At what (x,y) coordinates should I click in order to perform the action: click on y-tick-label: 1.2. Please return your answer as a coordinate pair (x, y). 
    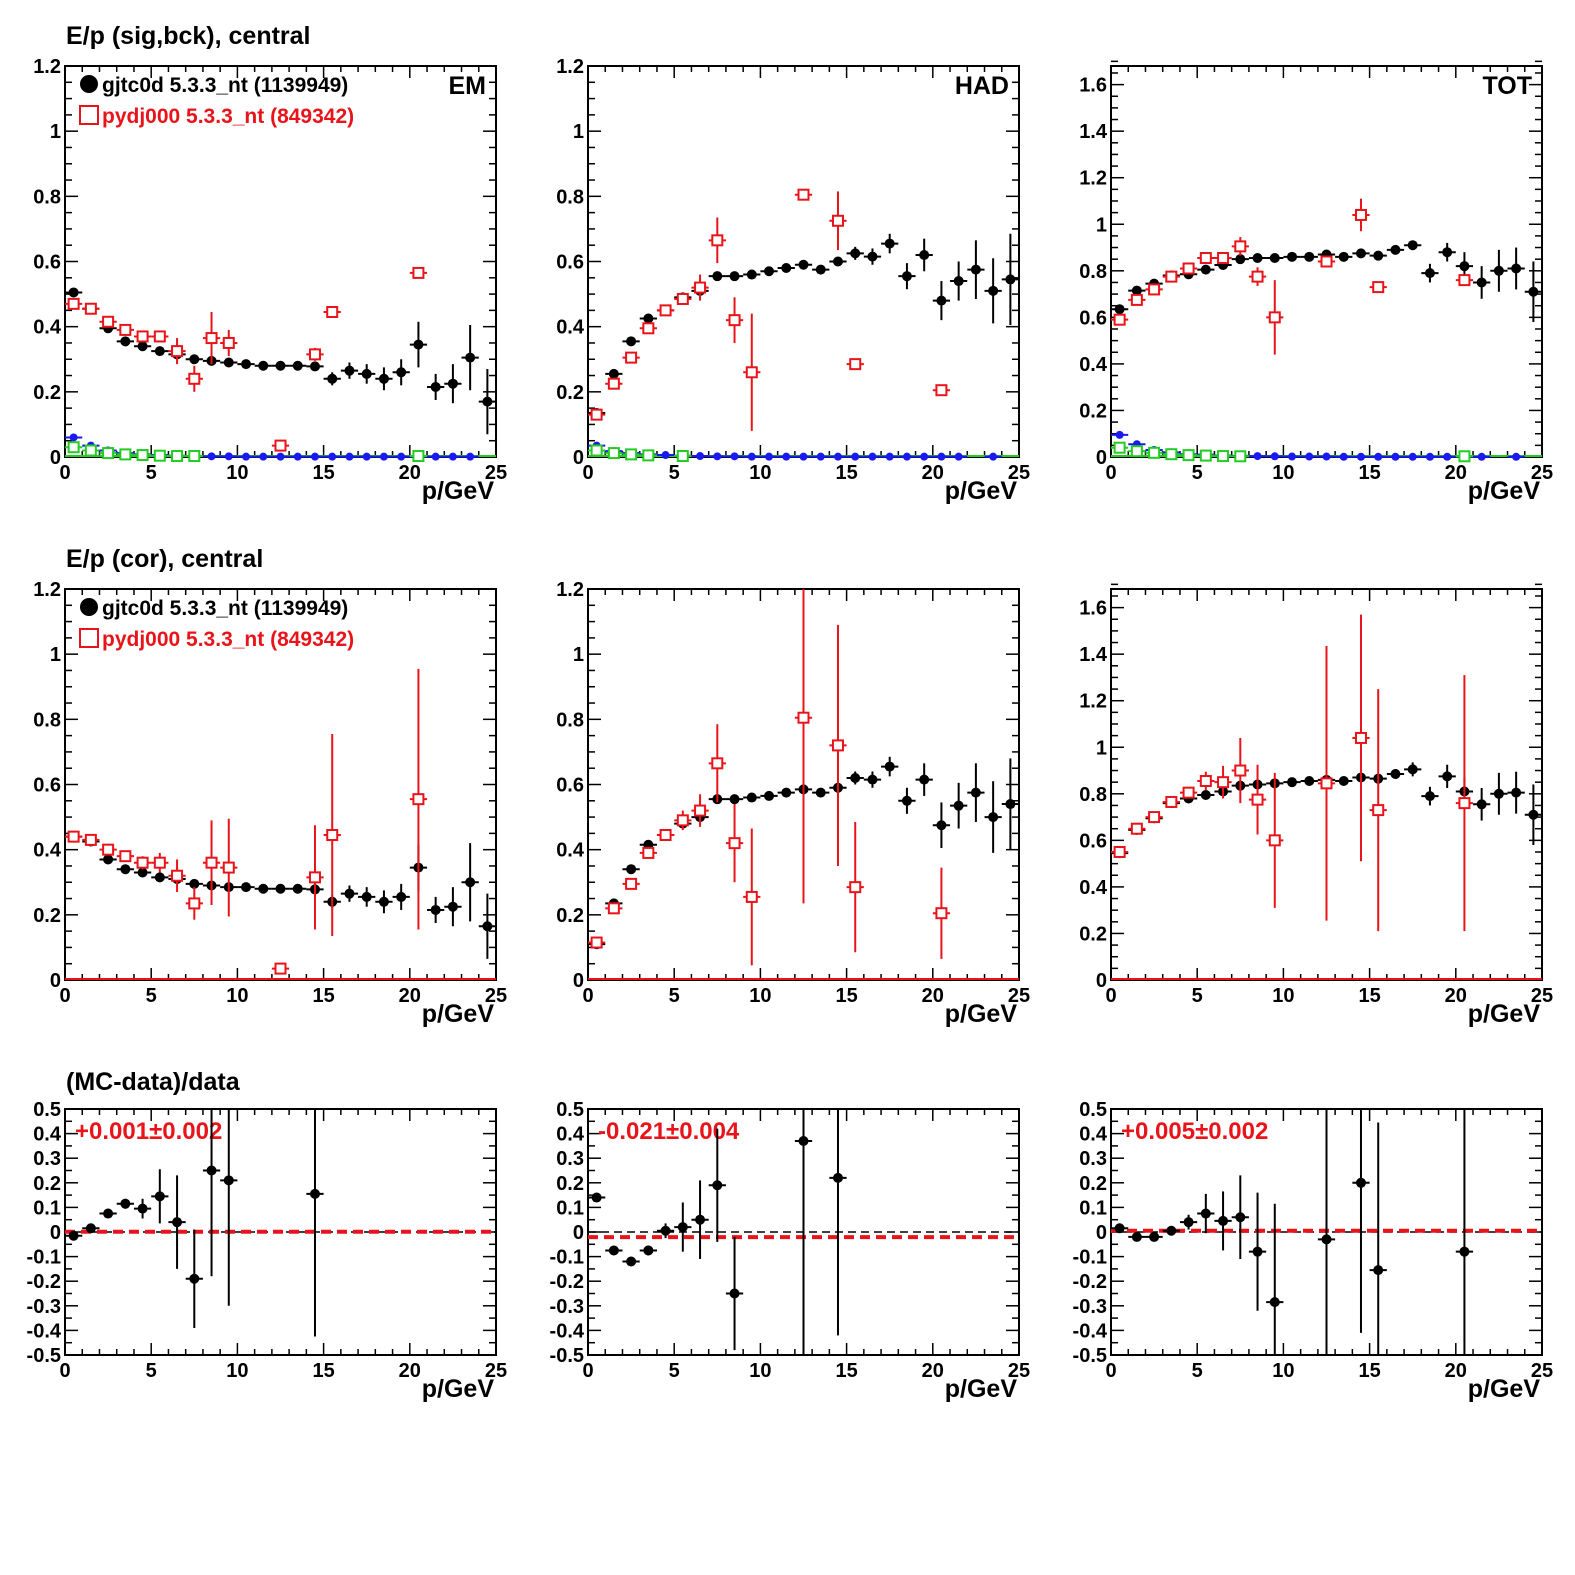
    Looking at the image, I should click on (570, 67).